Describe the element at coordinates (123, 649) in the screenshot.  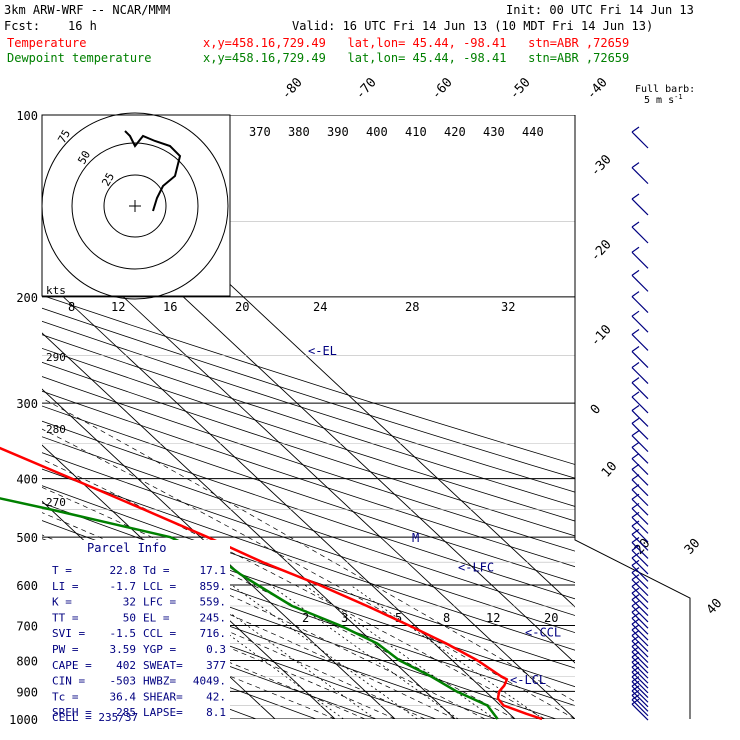
I see `parcel-value-left: 3.59` at that location.